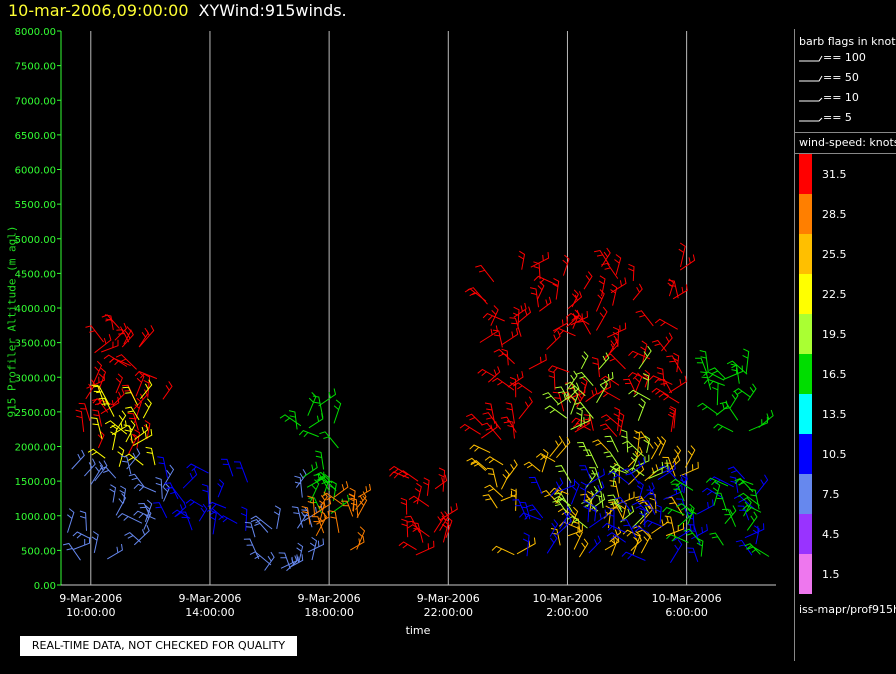 This screenshot has height=674, width=896. What do you see at coordinates (90, 612) in the screenshot?
I see `x-tick-time: 10:00:00` at bounding box center [90, 612].